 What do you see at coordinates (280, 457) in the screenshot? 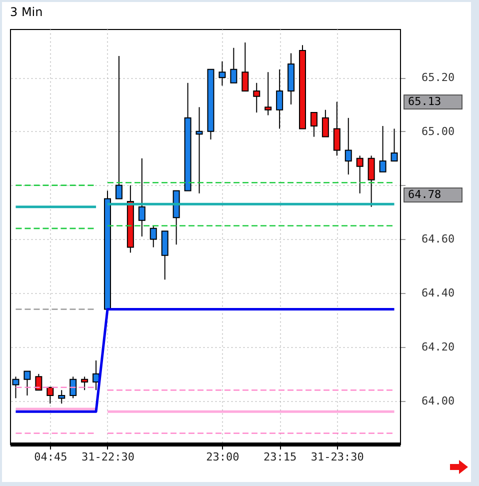
I see `x-tick-label: 23:15` at bounding box center [280, 457].